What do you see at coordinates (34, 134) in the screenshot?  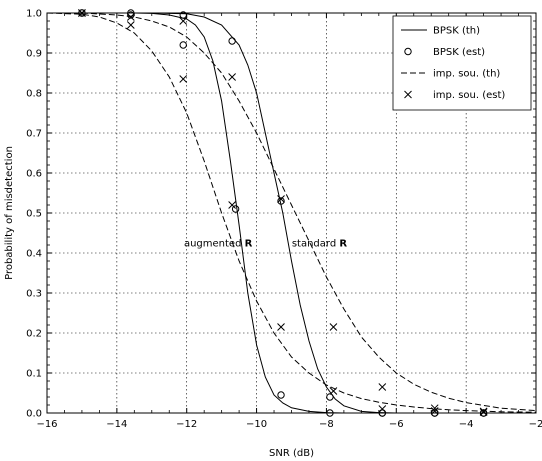 I see `y-tick-label: 0.7` at bounding box center [34, 134].